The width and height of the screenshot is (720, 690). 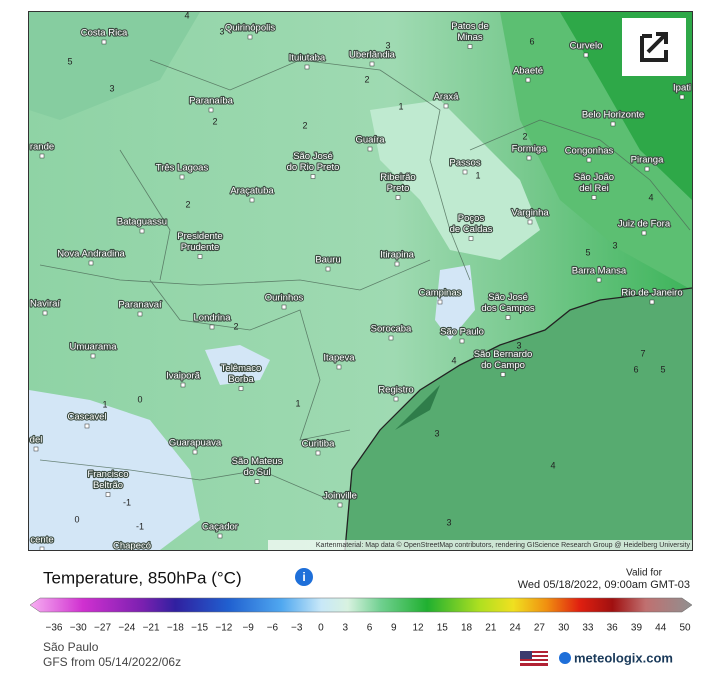 I want to click on city-label: Quirinópolis, so click(x=250, y=28).